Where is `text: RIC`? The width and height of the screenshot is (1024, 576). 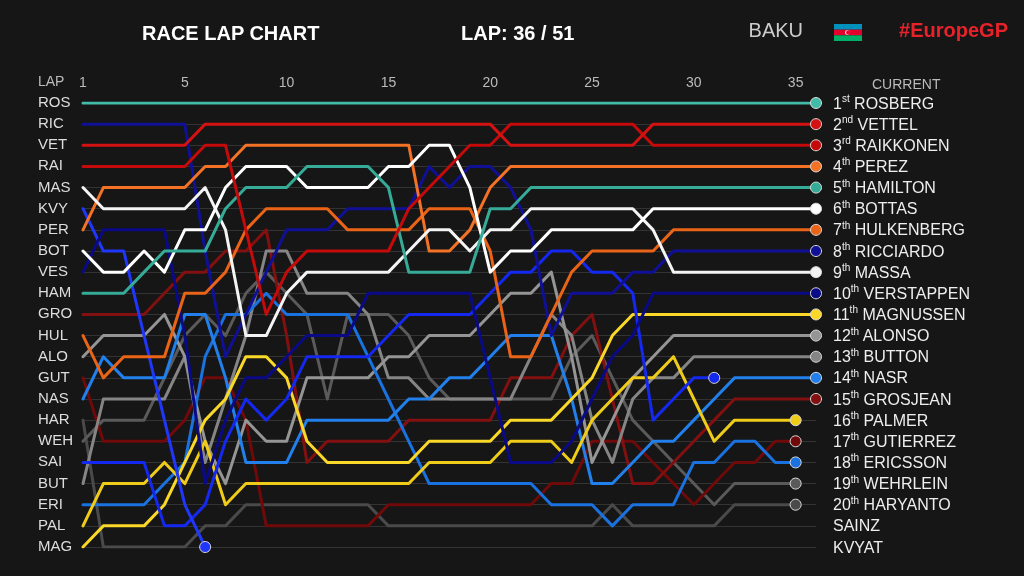
text: RIC is located at coordinates (51, 123).